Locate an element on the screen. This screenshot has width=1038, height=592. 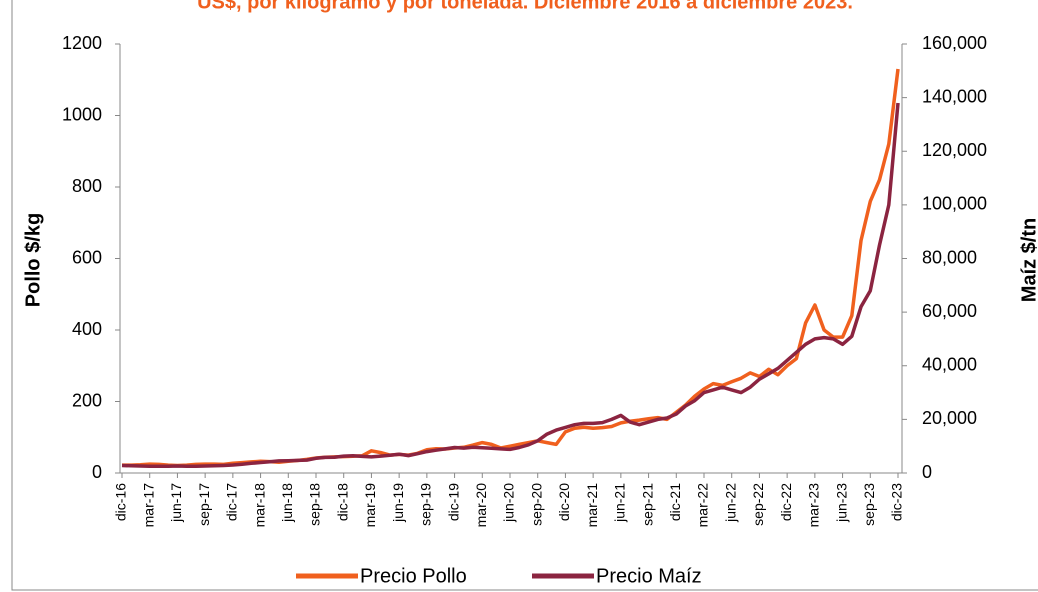
x-tick-label: mar-23 is located at coordinates (814, 505).